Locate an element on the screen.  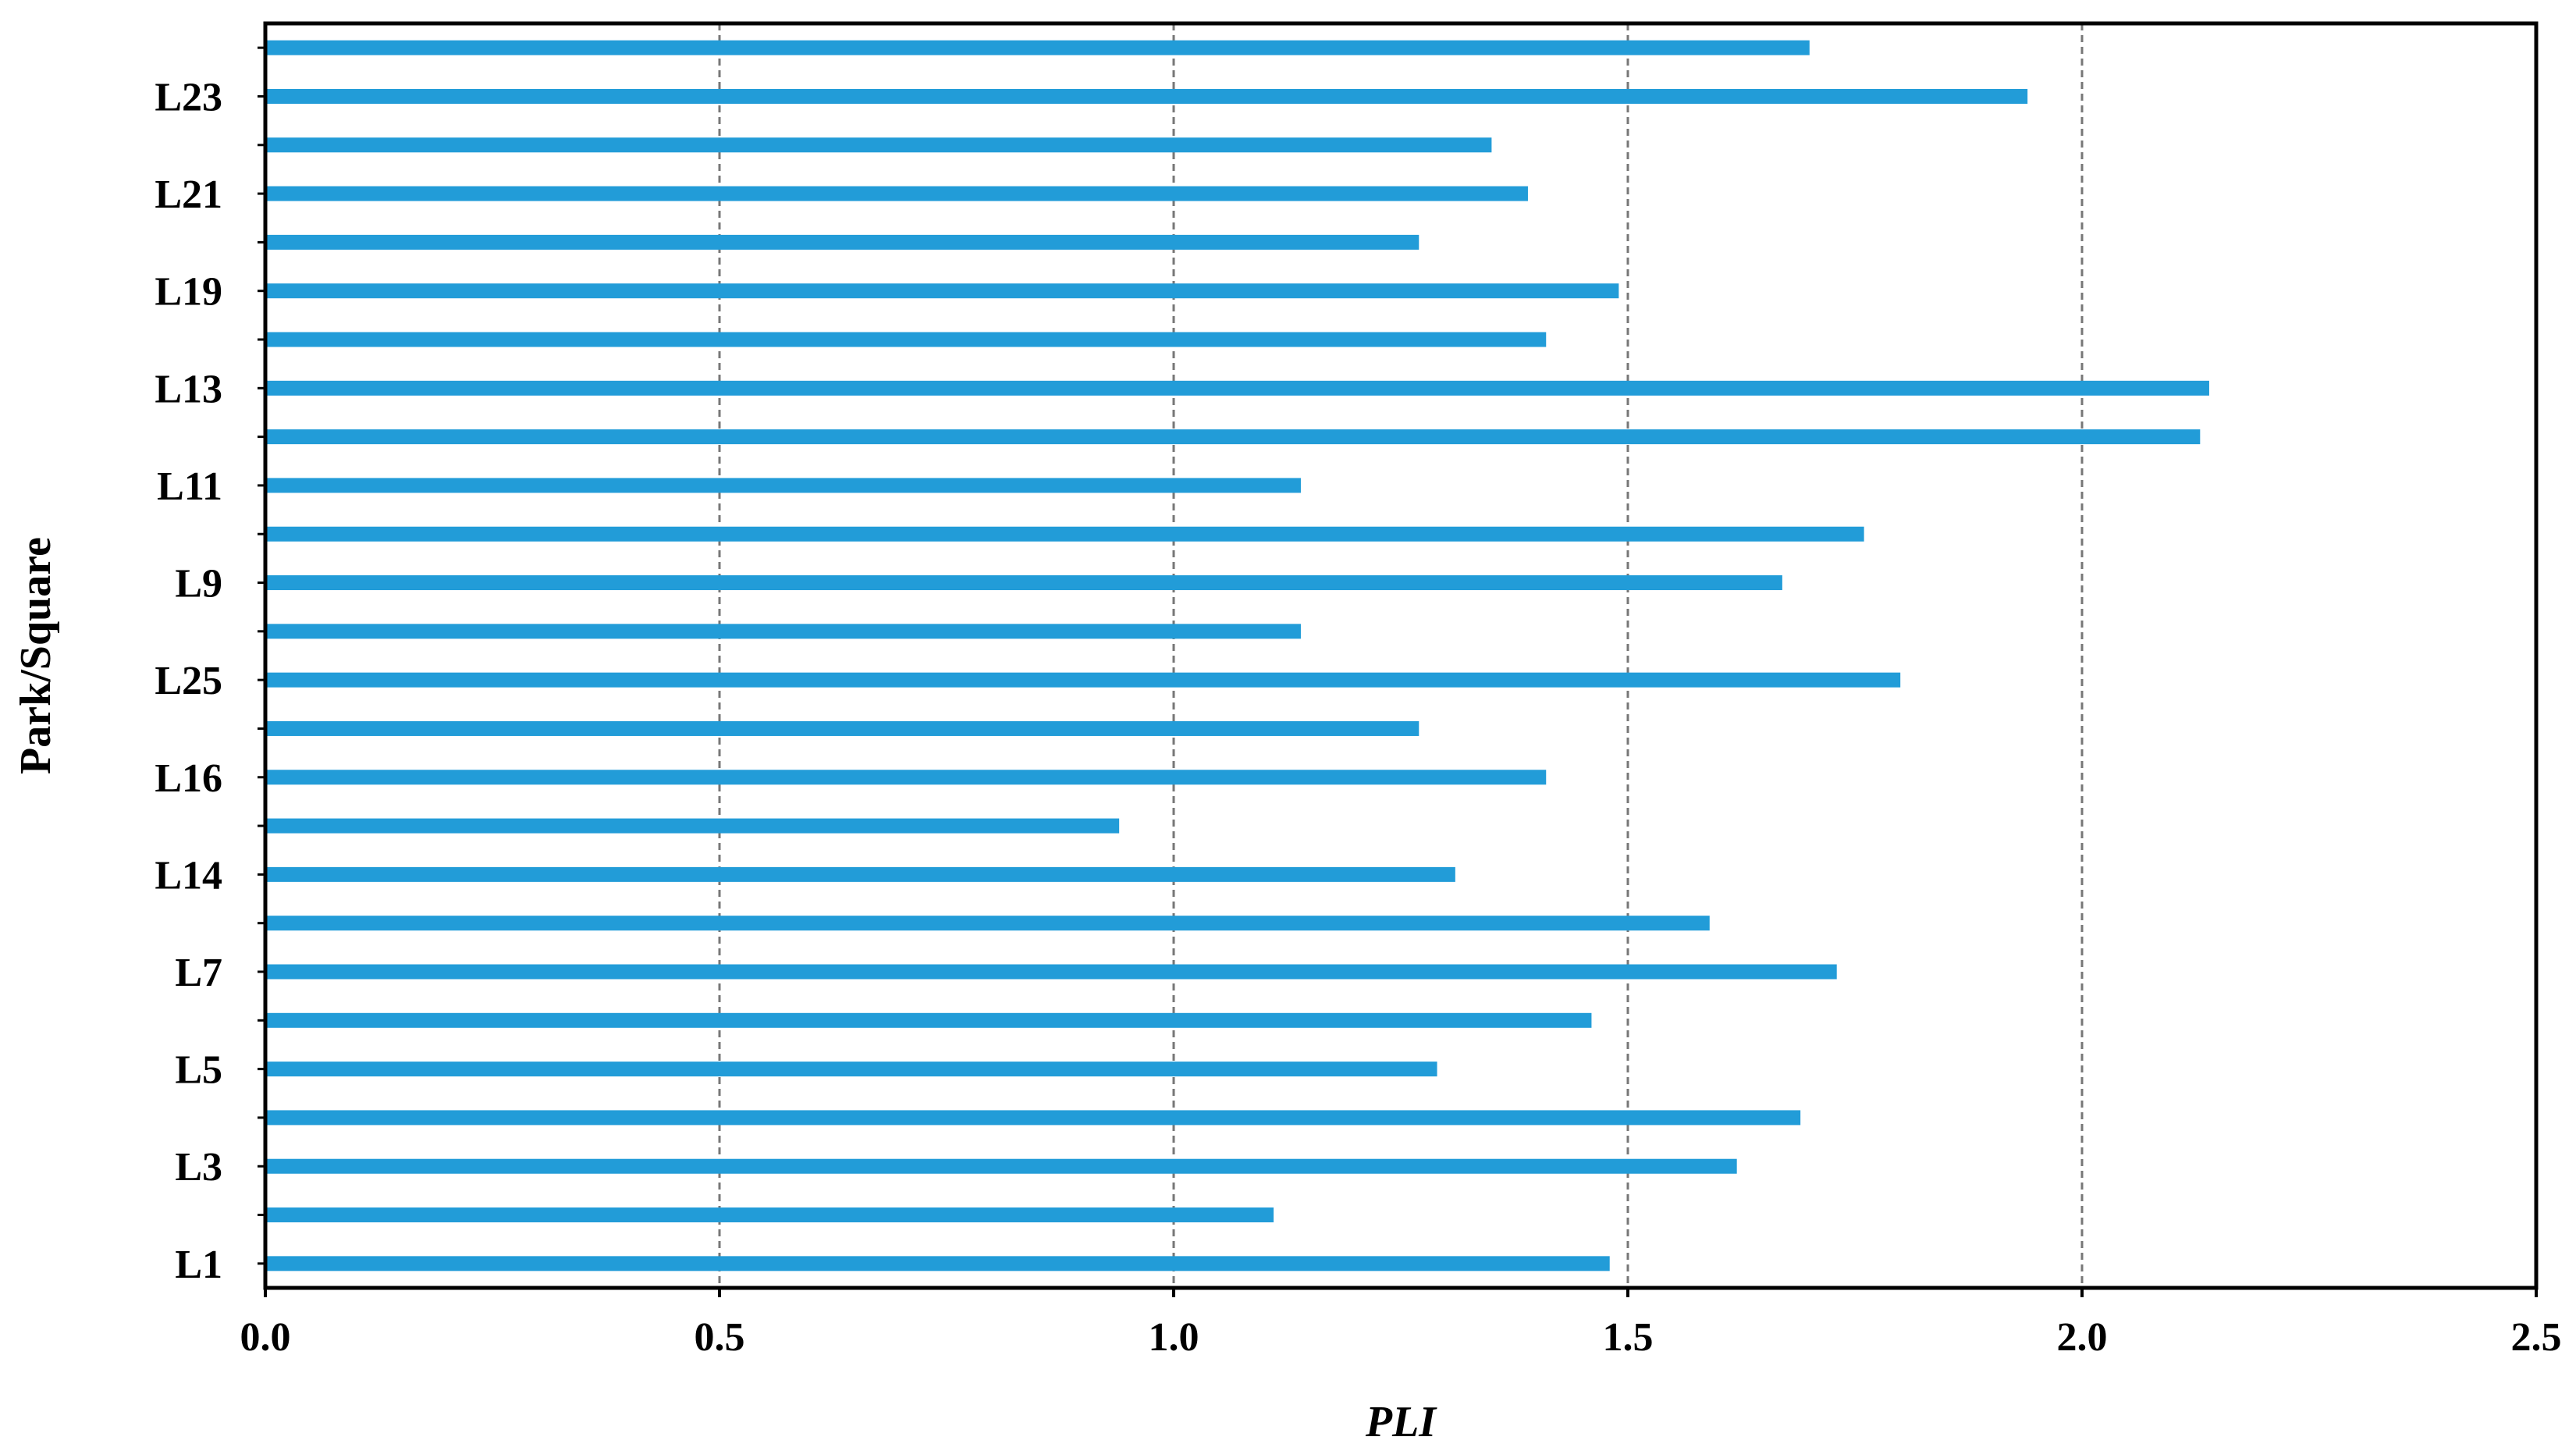
x-tick-label-4: 2.0 is located at coordinates (2082, 1337).